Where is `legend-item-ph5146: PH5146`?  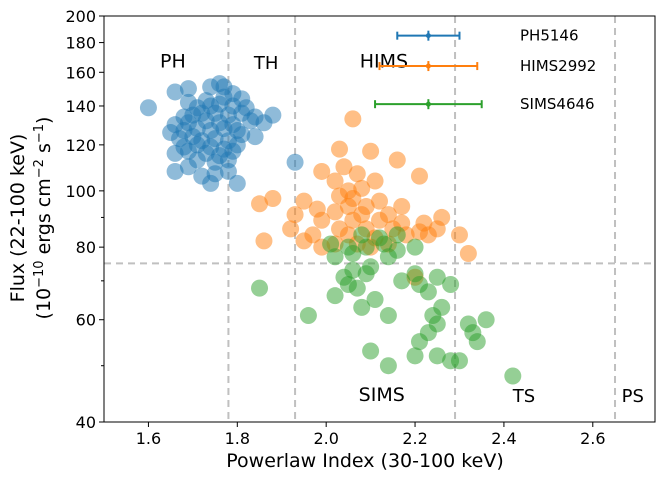 legend-item-ph5146: PH5146 is located at coordinates (487, 36).